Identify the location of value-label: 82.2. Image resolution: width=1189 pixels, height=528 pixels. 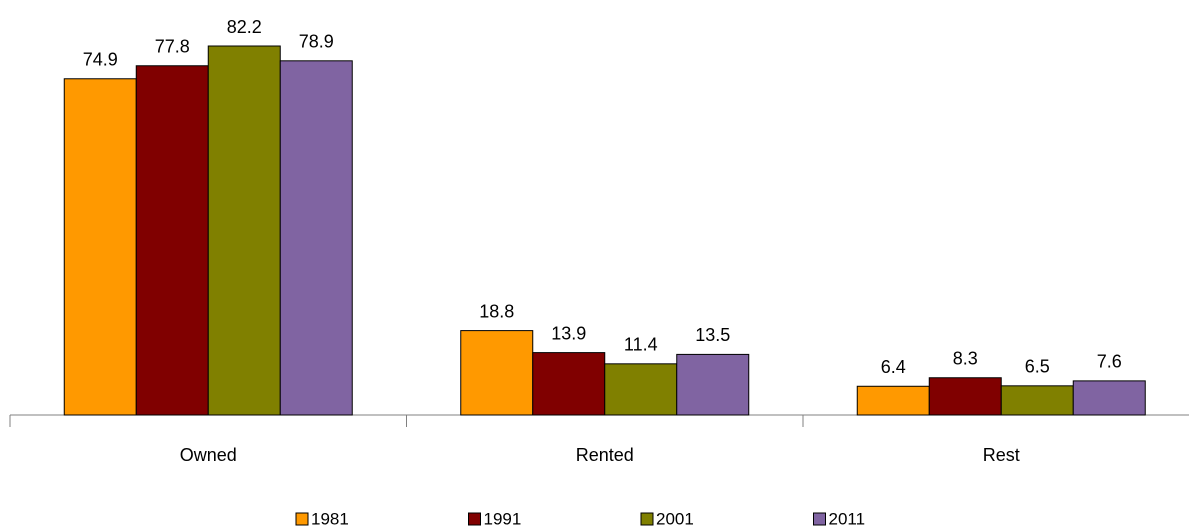
(244, 27).